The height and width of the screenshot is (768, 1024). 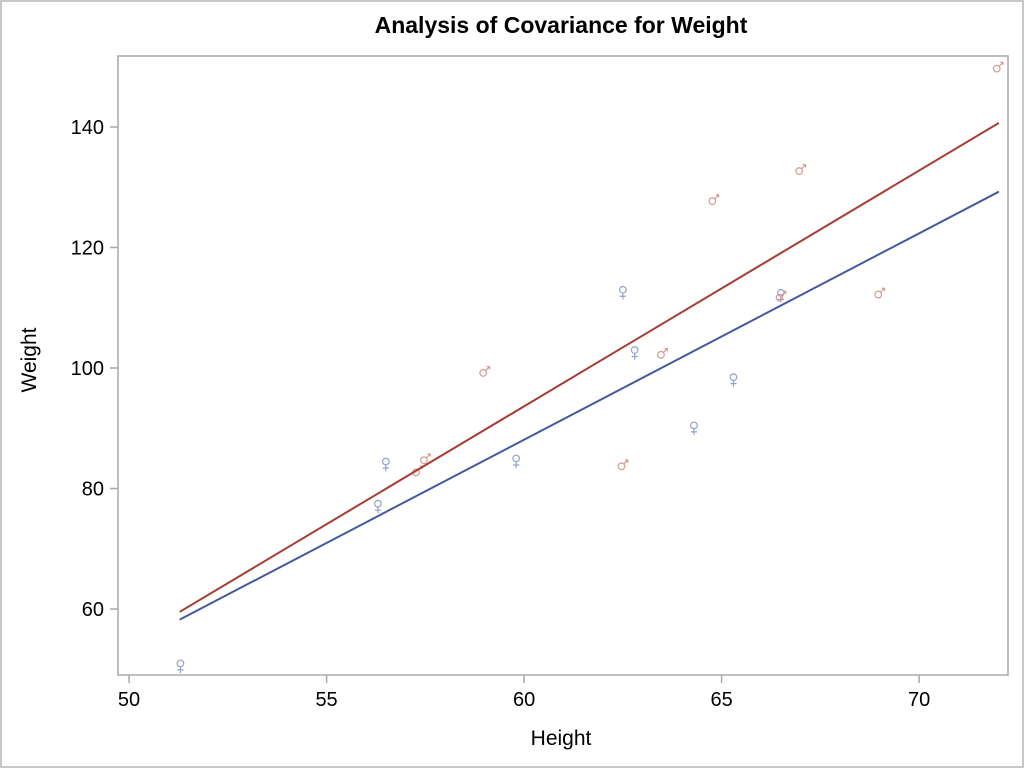 What do you see at coordinates (87, 128) in the screenshot?
I see `y-tick-label: 140` at bounding box center [87, 128].